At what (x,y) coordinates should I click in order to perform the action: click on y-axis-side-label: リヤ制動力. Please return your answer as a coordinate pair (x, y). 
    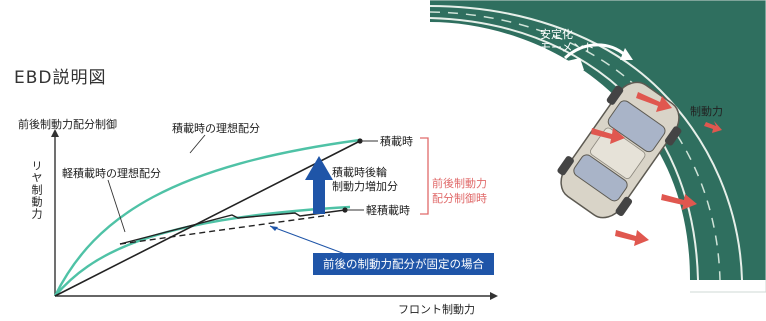
    Looking at the image, I should click on (36, 190).